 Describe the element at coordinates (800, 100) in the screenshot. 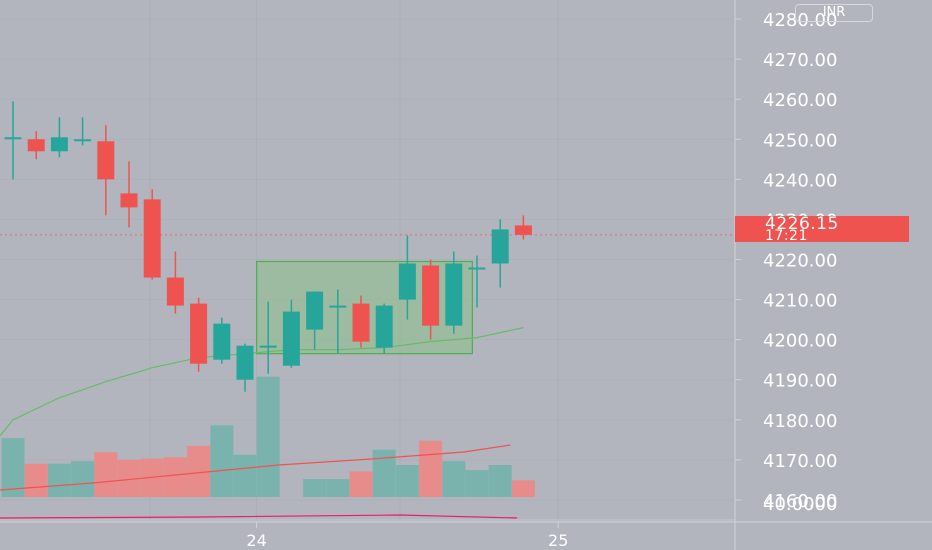

I see `price-axis-label: 4260.00` at that location.